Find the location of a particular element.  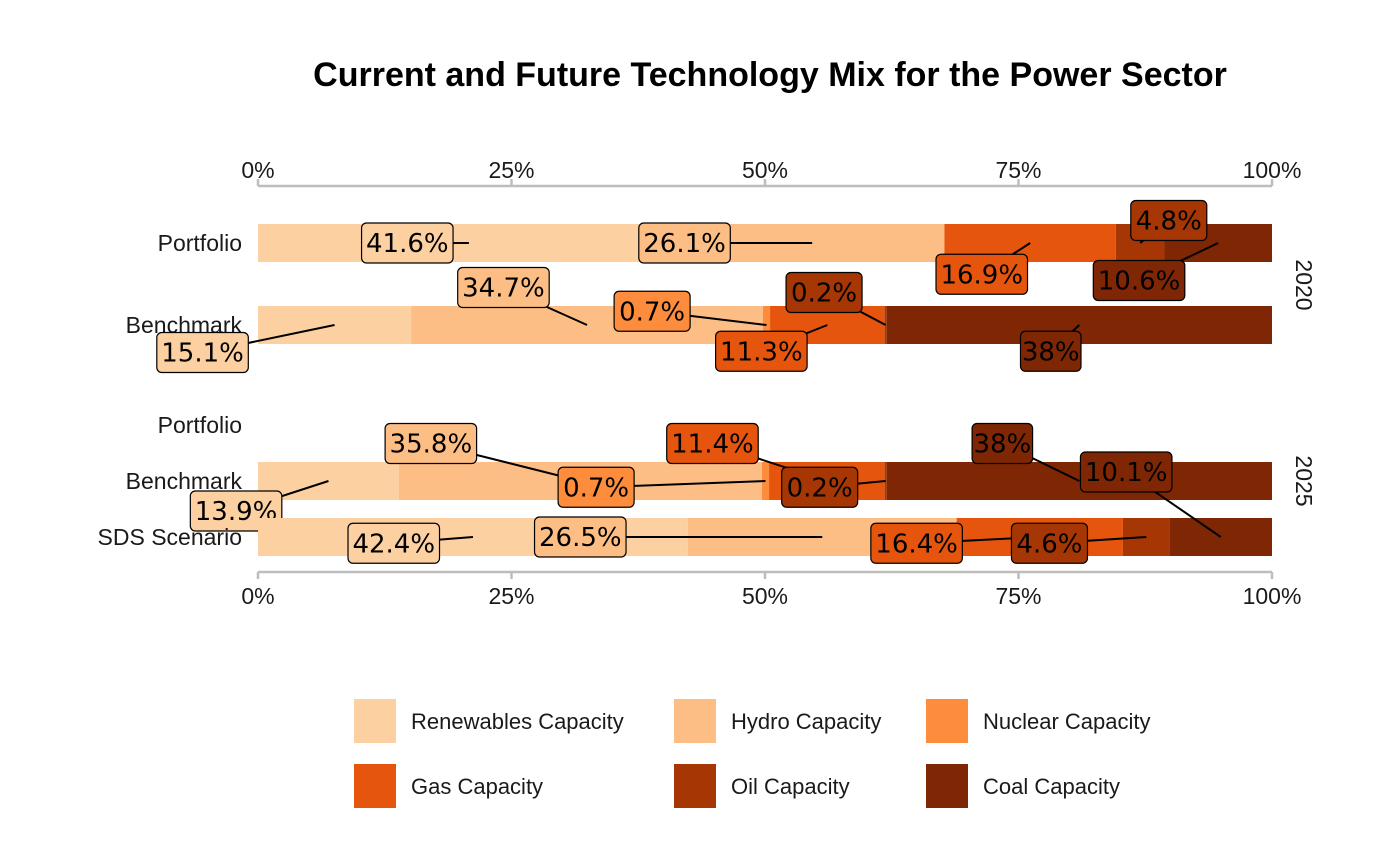

legend-label: Gas Capacity is located at coordinates (477, 786).